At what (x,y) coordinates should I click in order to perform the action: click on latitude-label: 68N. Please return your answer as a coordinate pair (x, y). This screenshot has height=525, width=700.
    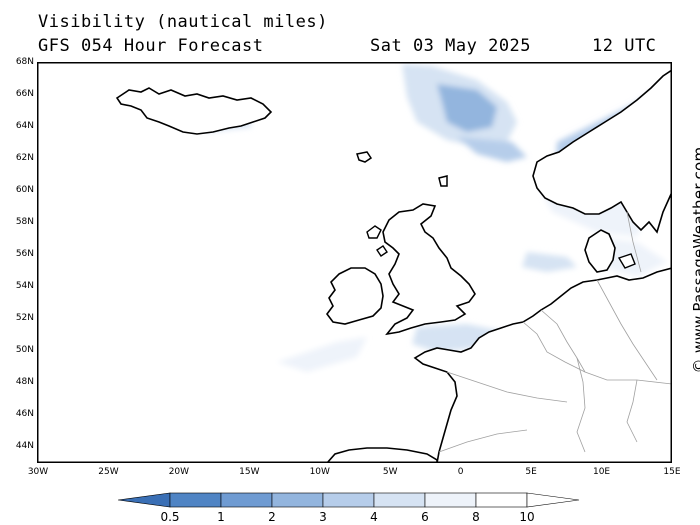
    Looking at the image, I should click on (24, 62).